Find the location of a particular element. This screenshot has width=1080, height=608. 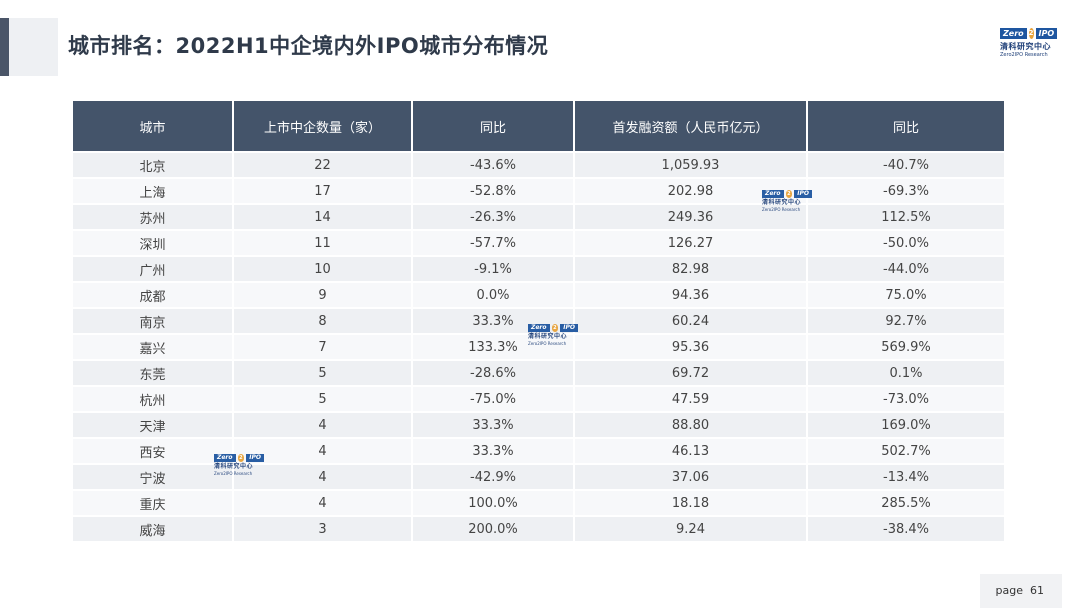

cell-count-yoy: -75.0% is located at coordinates (493, 400).